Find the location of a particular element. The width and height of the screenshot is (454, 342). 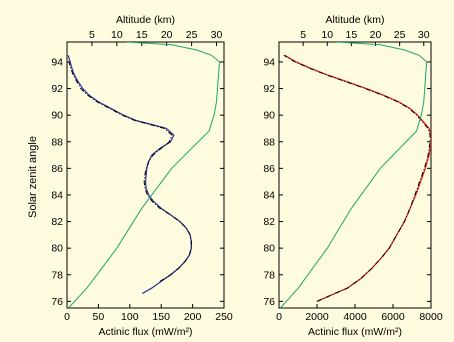

x-tick-label: 150 is located at coordinates (161, 317).